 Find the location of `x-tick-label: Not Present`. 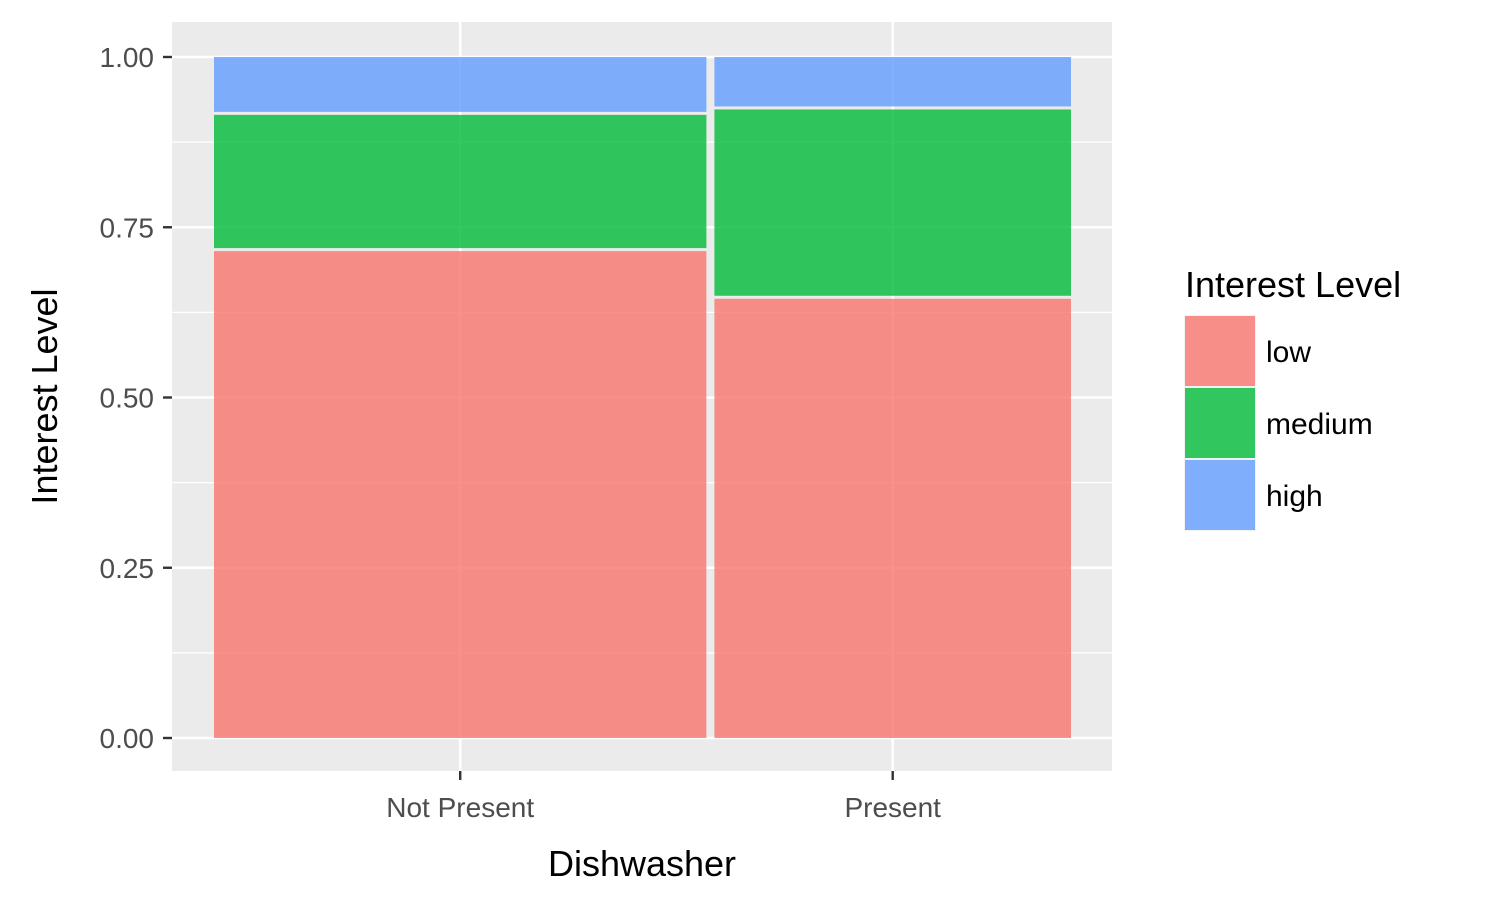

x-tick-label: Not Present is located at coordinates (460, 807).